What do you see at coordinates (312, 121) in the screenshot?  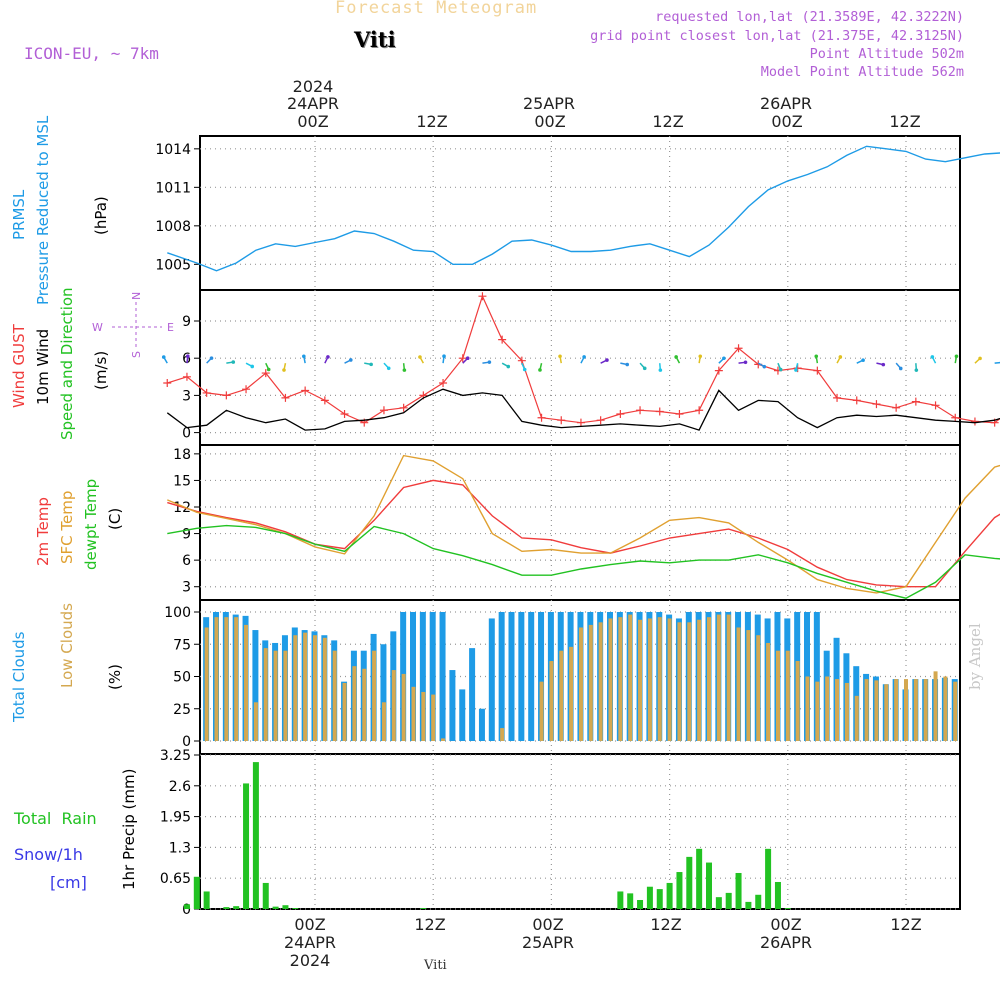 I see `top-tick-label-0: 00Z` at bounding box center [312, 121].